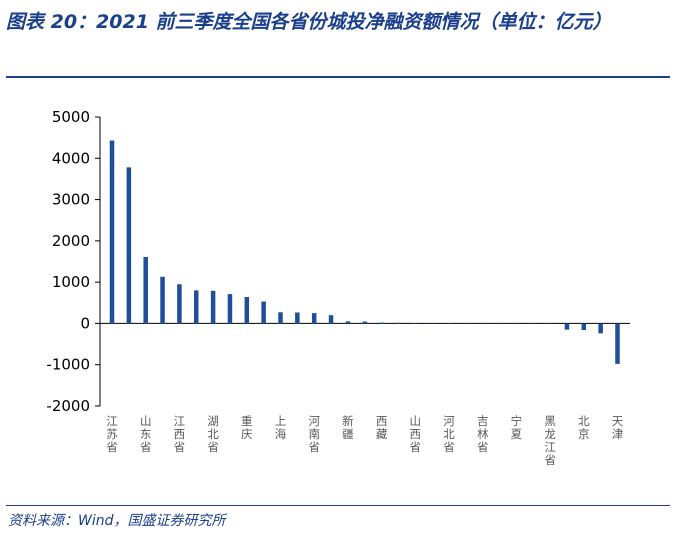 This screenshot has width=676, height=541. I want to click on y-tick-label: 4000, so click(71, 158).